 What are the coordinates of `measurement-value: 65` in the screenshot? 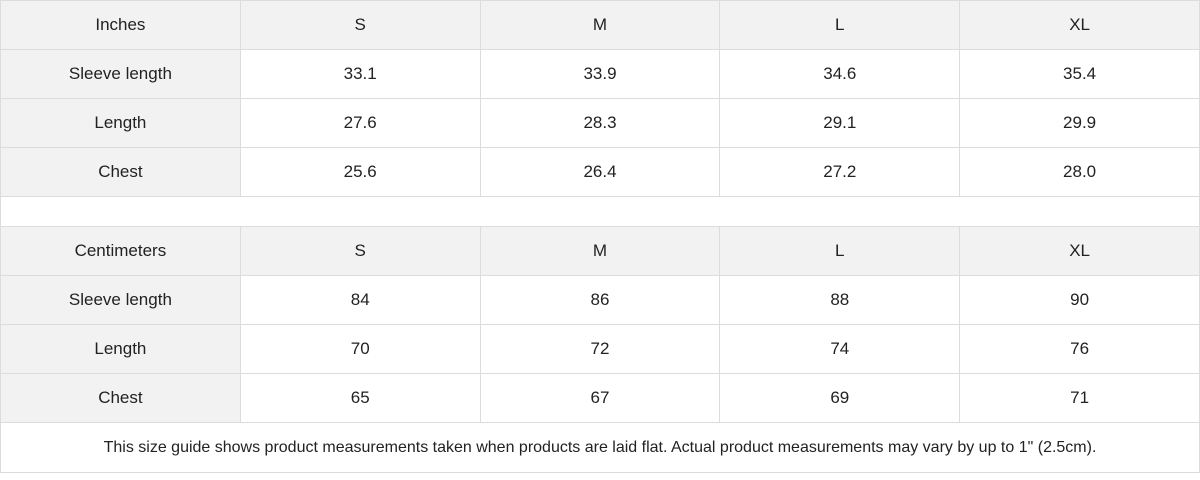 It's located at (360, 398).